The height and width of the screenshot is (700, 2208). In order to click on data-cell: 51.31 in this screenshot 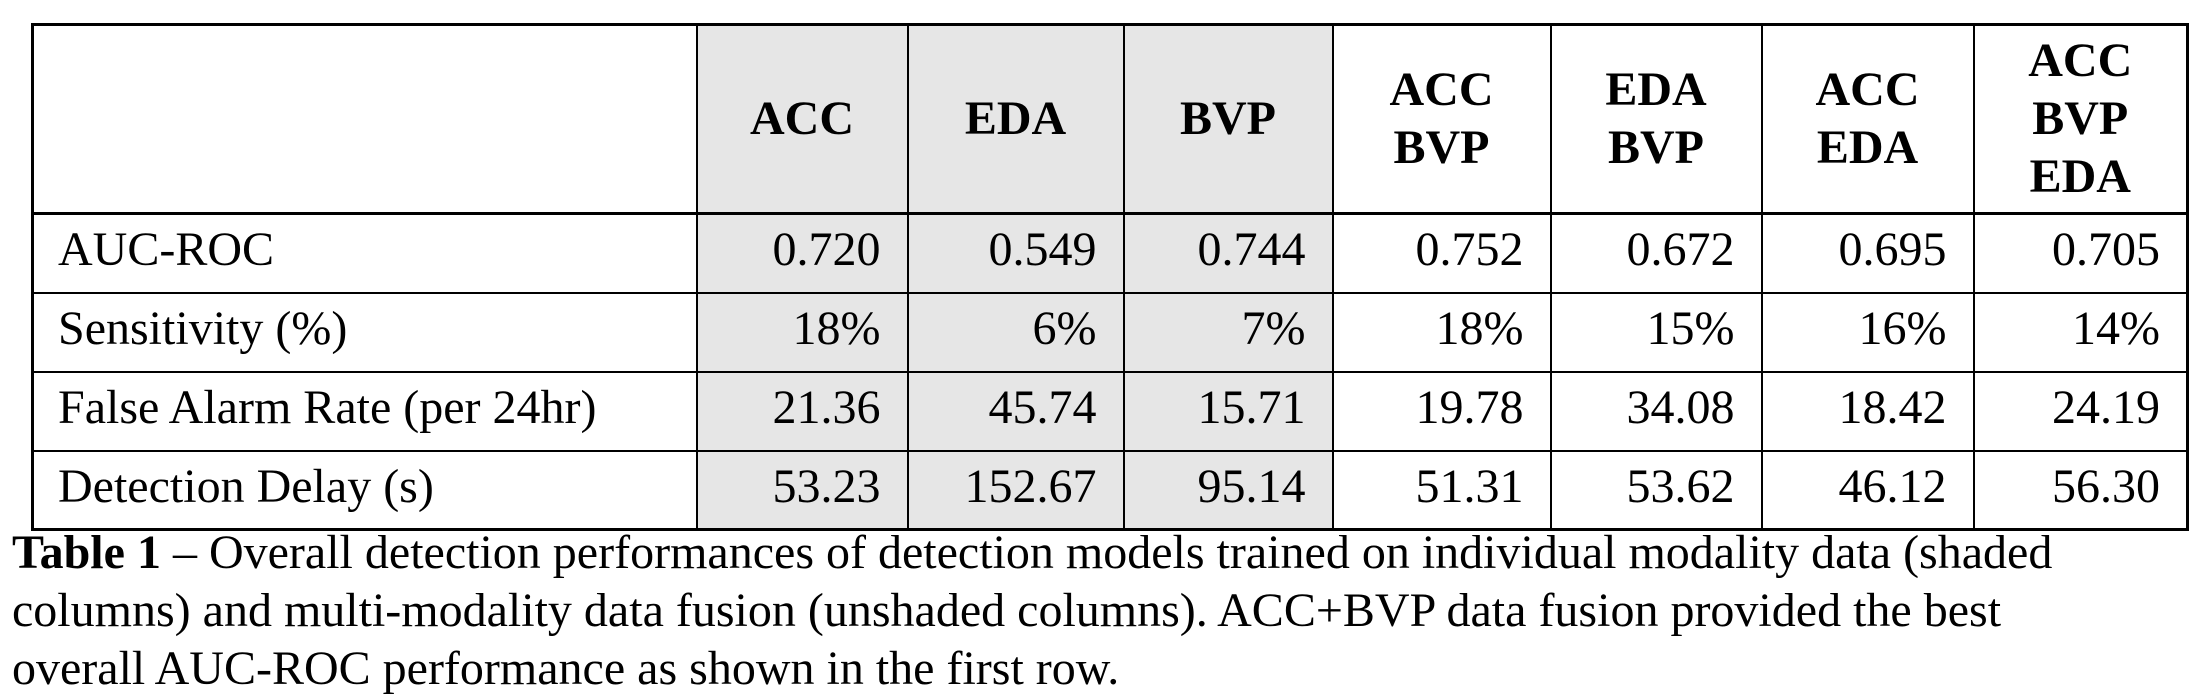, I will do `click(1441, 490)`.